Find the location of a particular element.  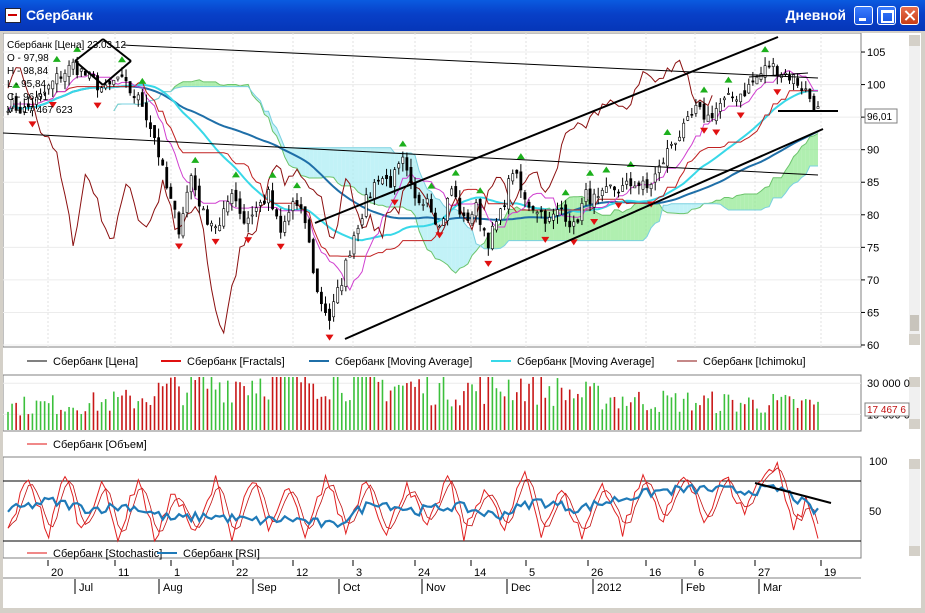

month-tick-label: Mar is located at coordinates (772, 588).